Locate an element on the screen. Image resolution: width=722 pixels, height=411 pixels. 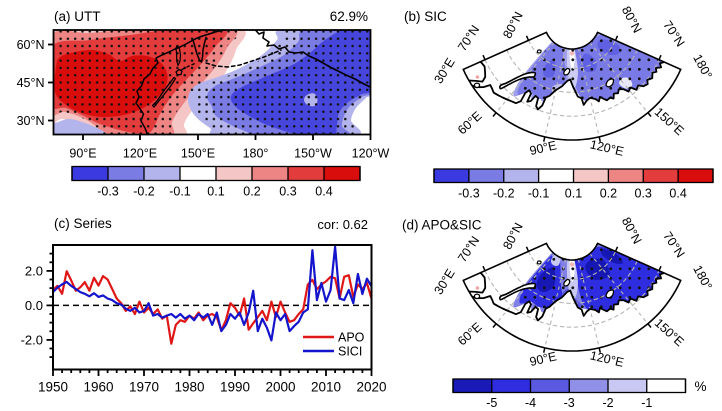
svg-text: SICI is located at coordinates (350, 352).